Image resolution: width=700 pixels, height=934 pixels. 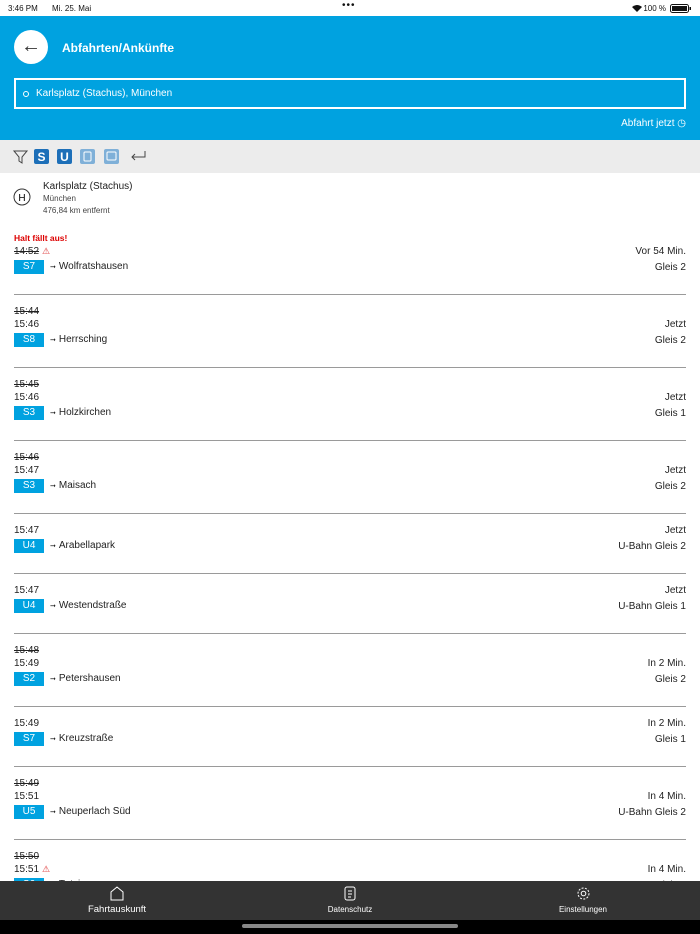 I want to click on line-info: U4 ➞ Westendstraße, so click(x=316, y=607).